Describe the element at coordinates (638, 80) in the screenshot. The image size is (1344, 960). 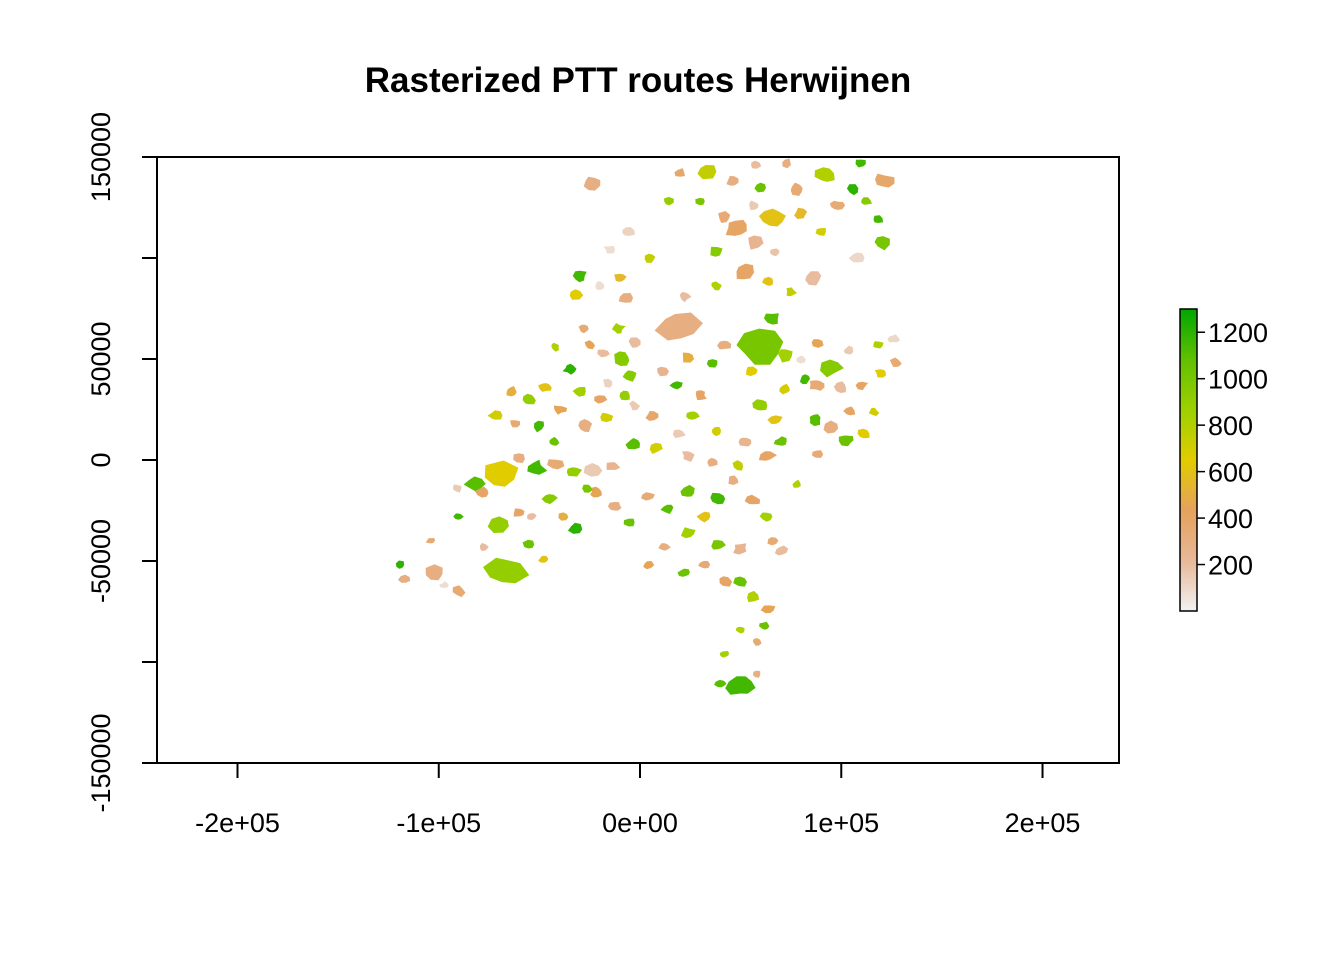
I see `chart-title: Rasterized PTT routes Herwijnen` at that location.